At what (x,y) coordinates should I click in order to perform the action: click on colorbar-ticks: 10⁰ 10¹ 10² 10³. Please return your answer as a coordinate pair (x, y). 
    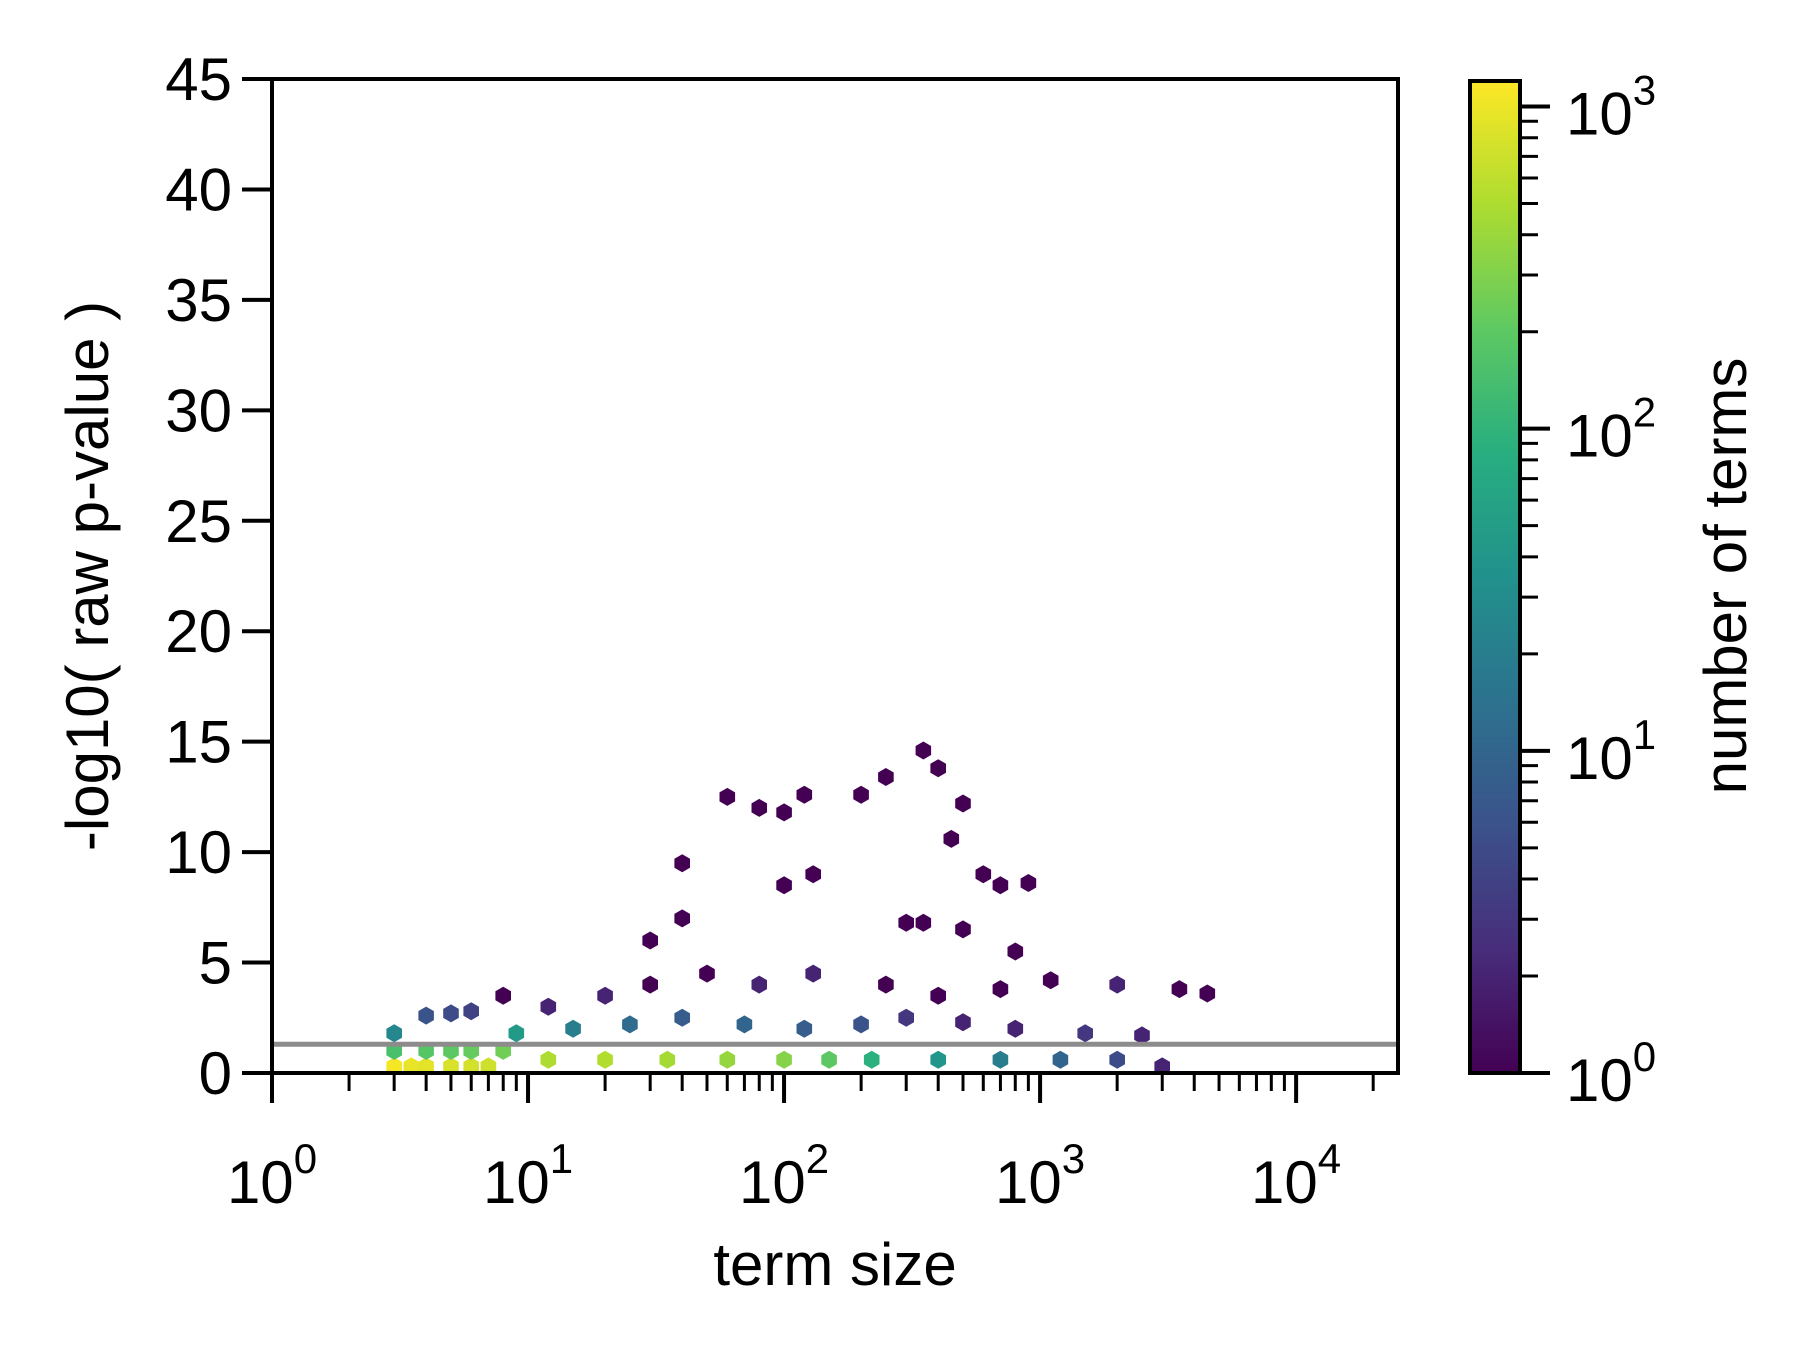
    Looking at the image, I should click on (1588, 590).